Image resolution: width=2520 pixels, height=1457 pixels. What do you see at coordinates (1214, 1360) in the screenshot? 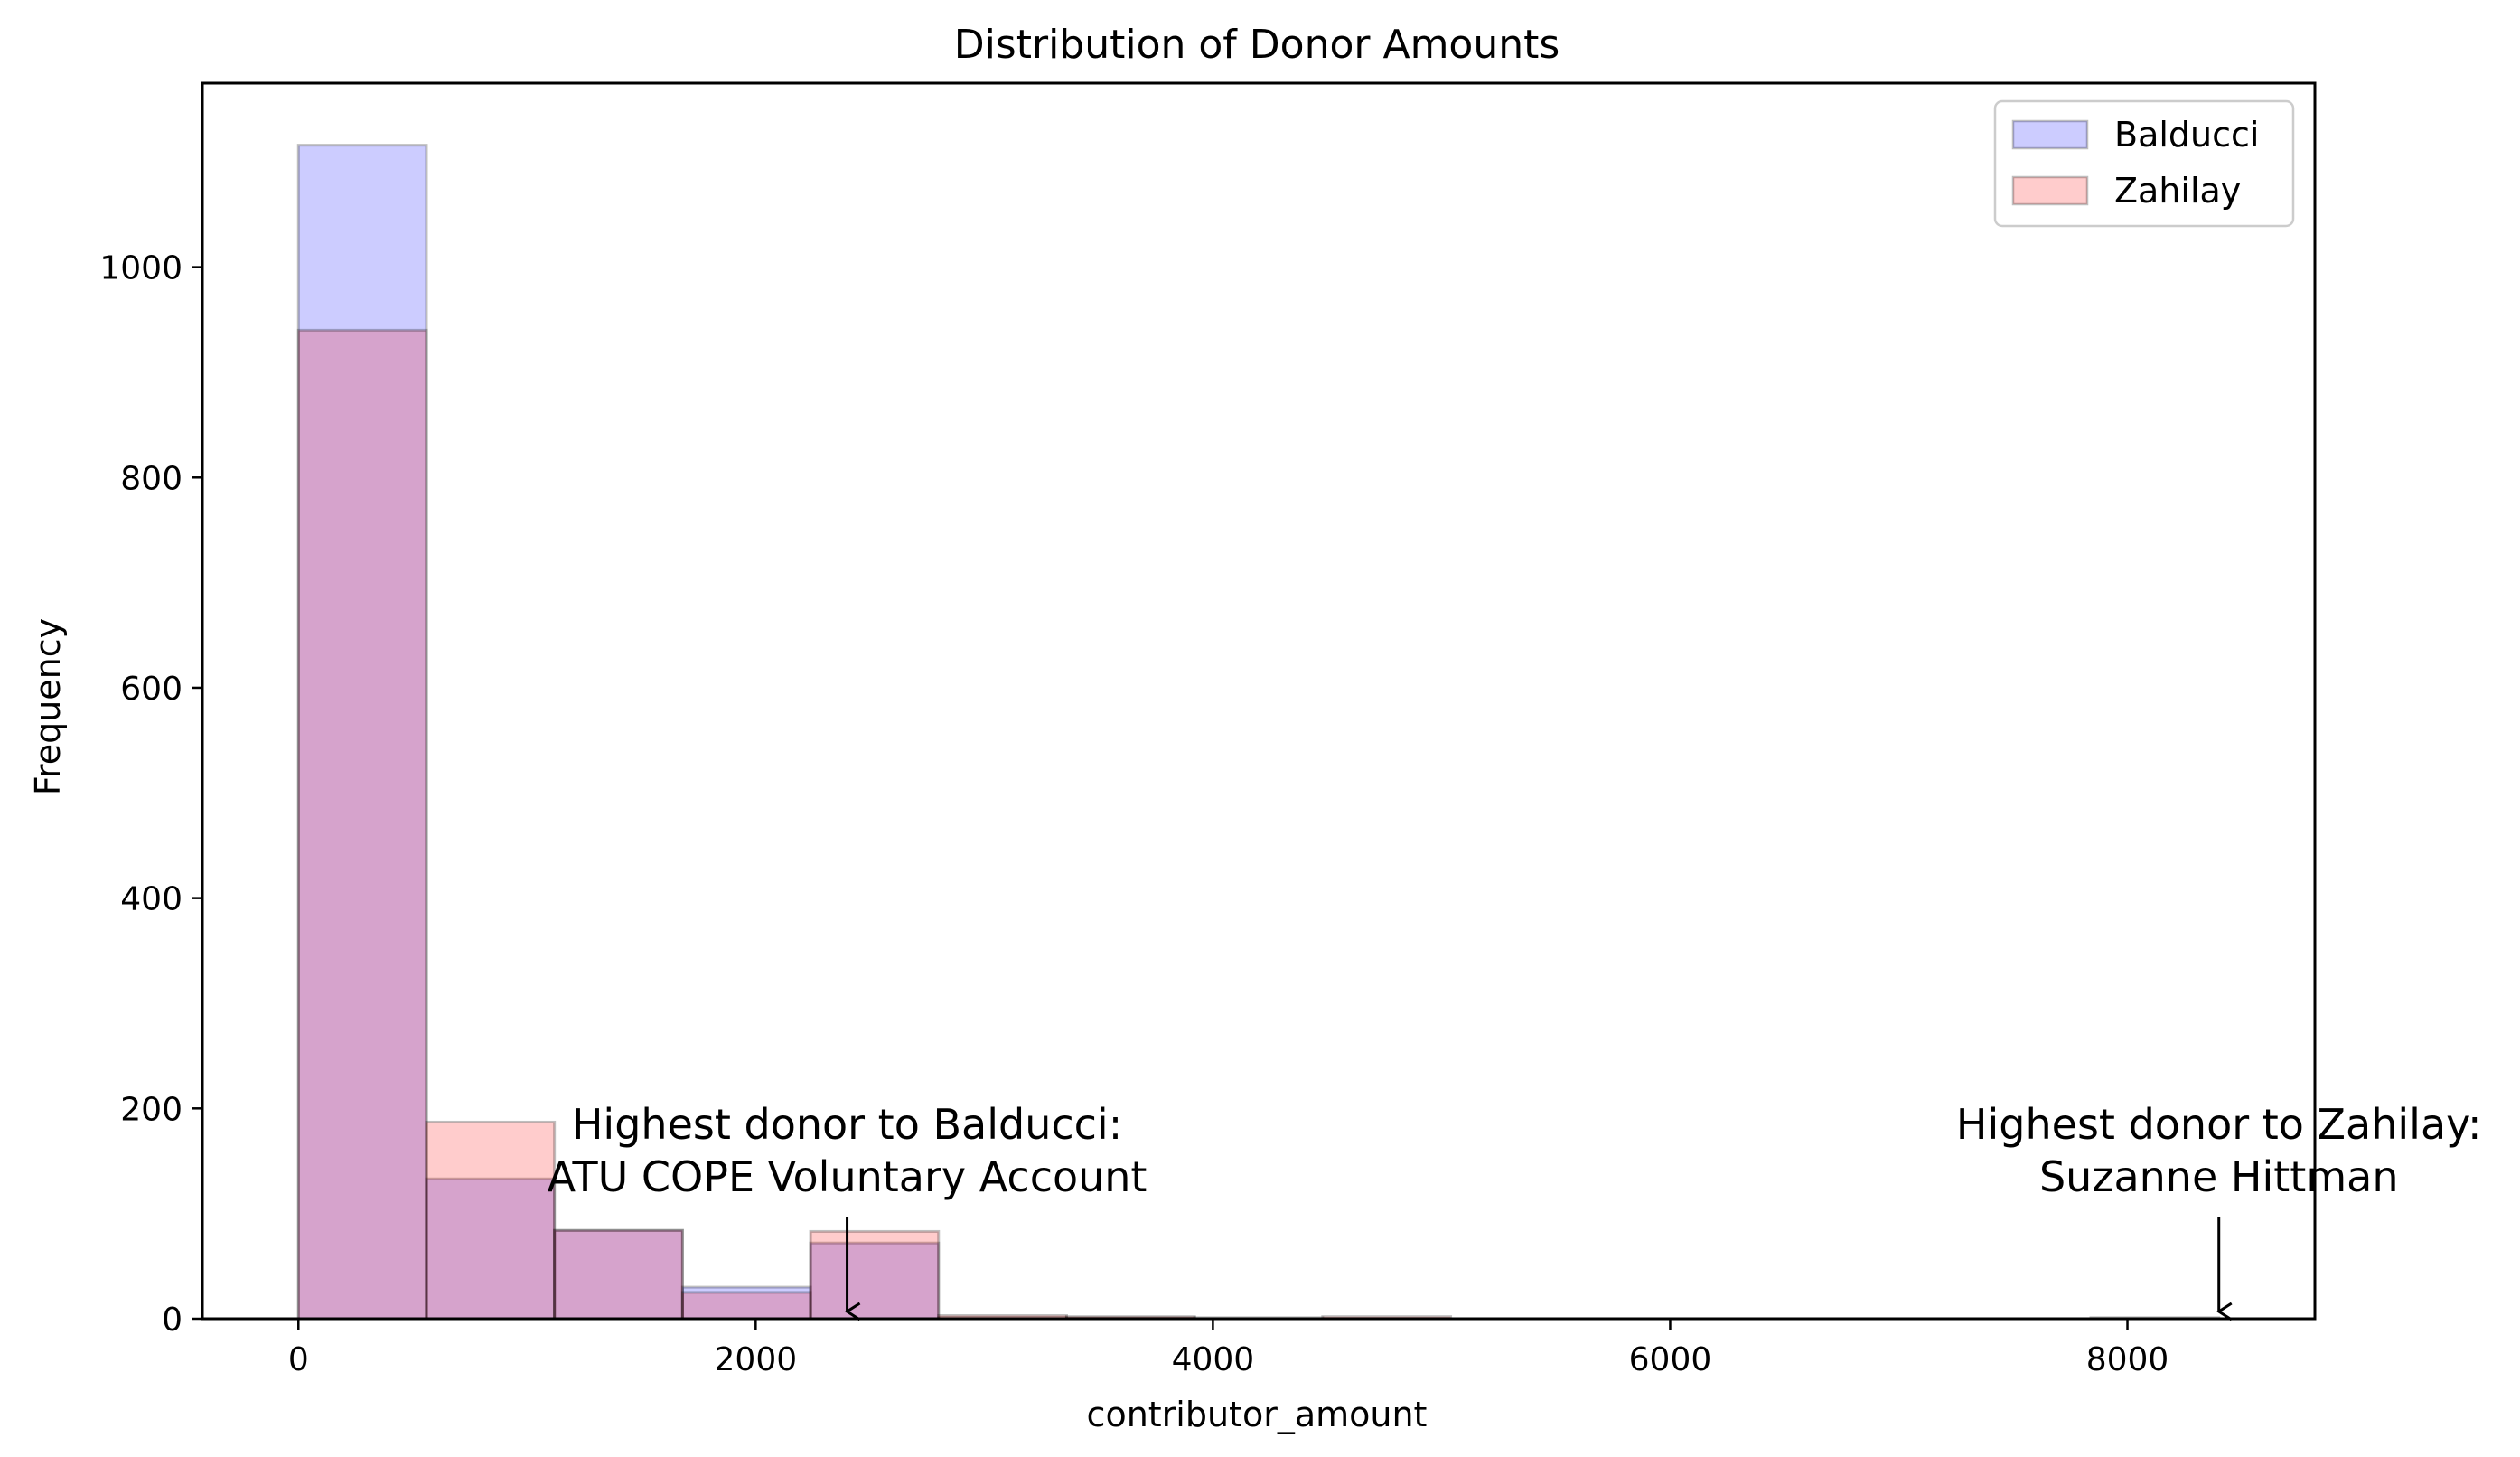
I see `x-tick-label: 4000` at bounding box center [1214, 1360].